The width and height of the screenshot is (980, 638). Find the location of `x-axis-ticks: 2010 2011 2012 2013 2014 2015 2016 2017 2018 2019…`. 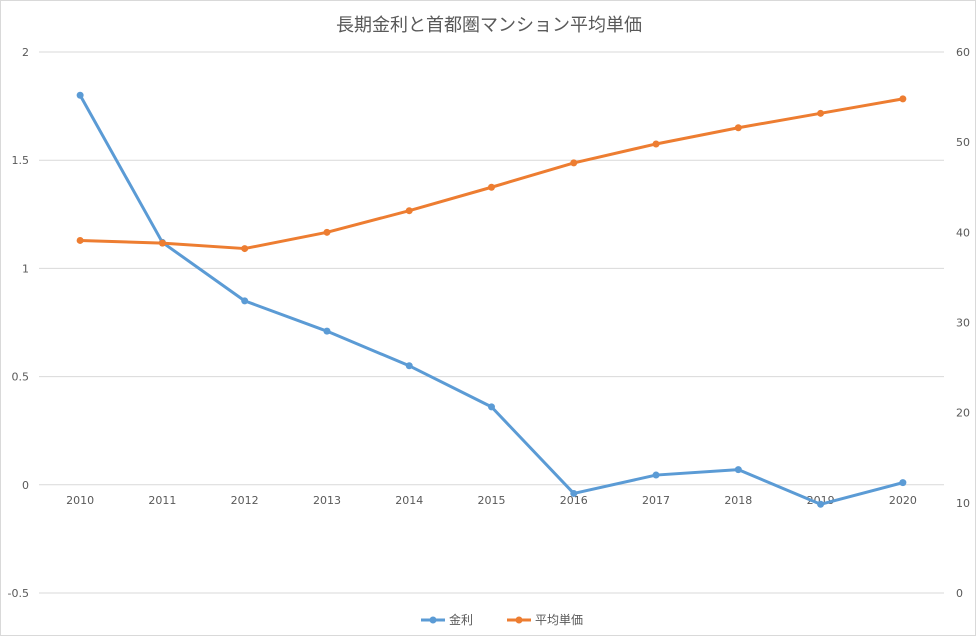

x-axis-ticks: 2010 2011 2012 2013 2014 2015 2016 2017 2018 2019… is located at coordinates (491, 500).